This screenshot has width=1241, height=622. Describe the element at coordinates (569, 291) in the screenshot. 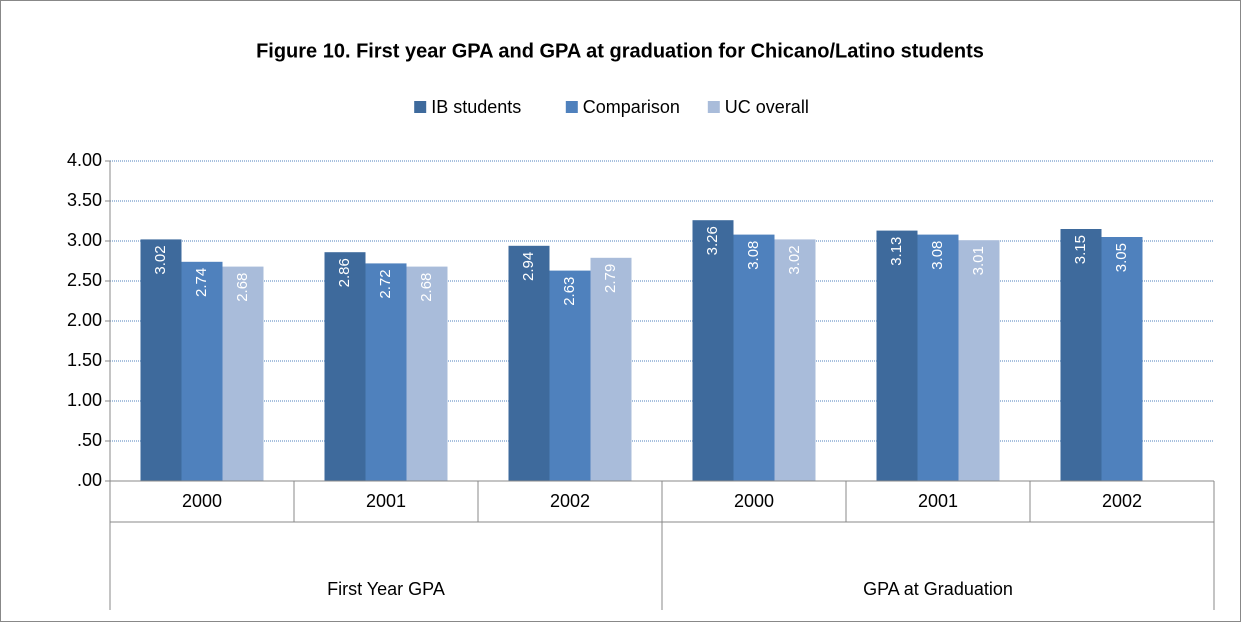

I see `value-label: 2.63` at that location.